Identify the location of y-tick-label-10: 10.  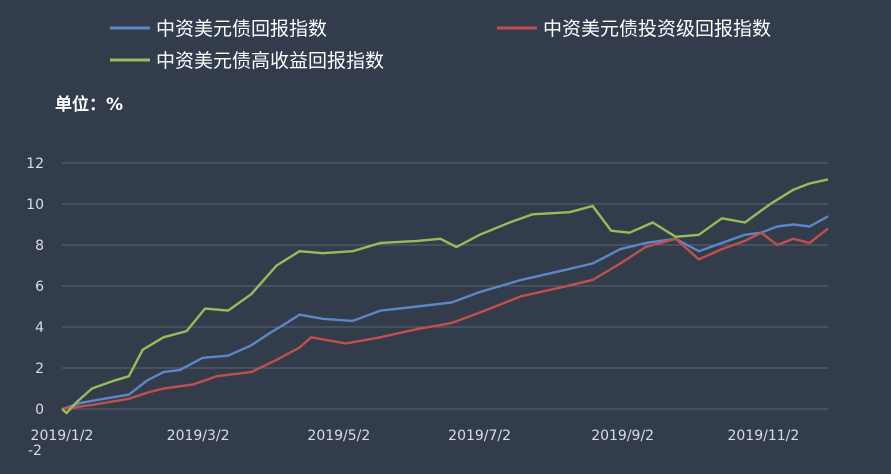
(35, 205).